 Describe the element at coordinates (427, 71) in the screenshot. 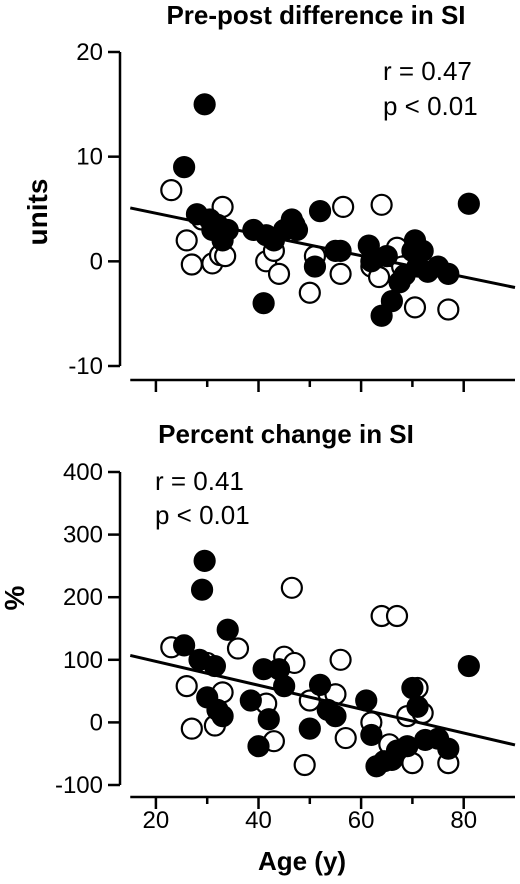

I see `correlation-r: r = 0.47` at that location.